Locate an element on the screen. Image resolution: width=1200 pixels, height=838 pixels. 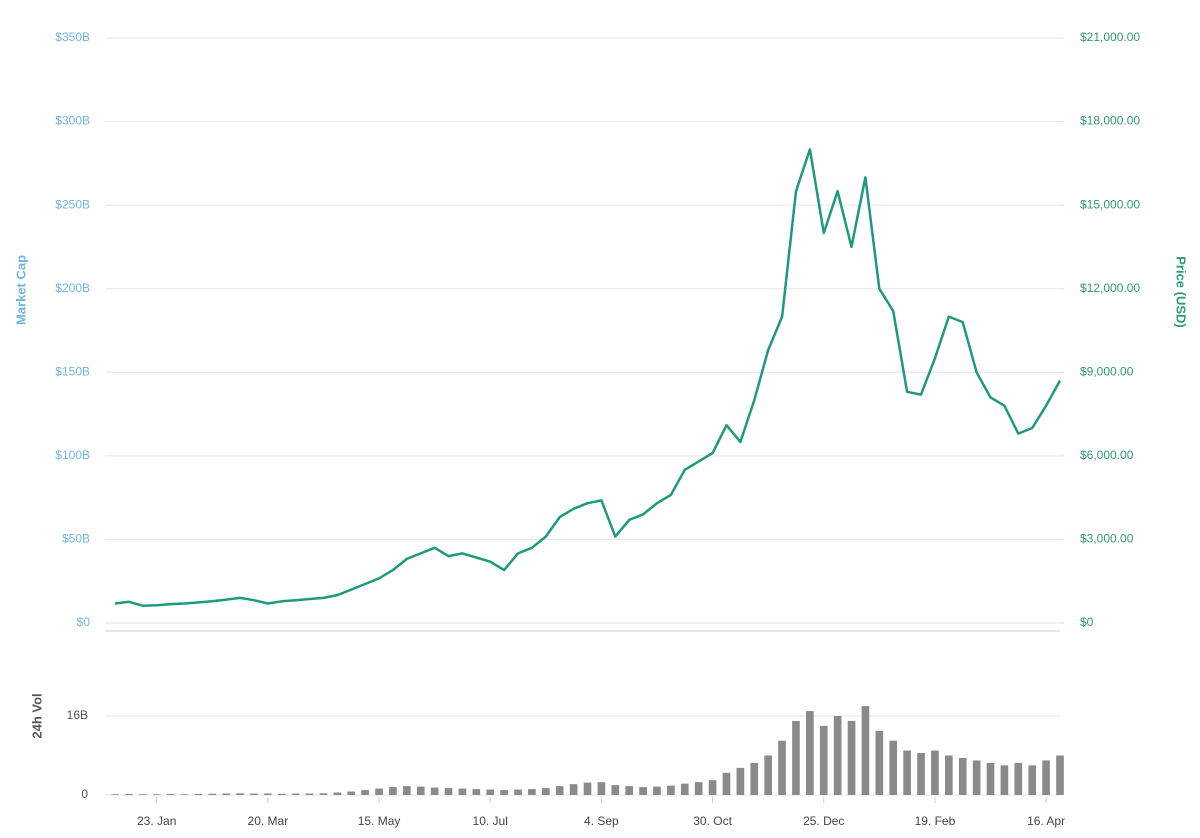
y2-tick-label: $6,000.00 is located at coordinates (1107, 455).